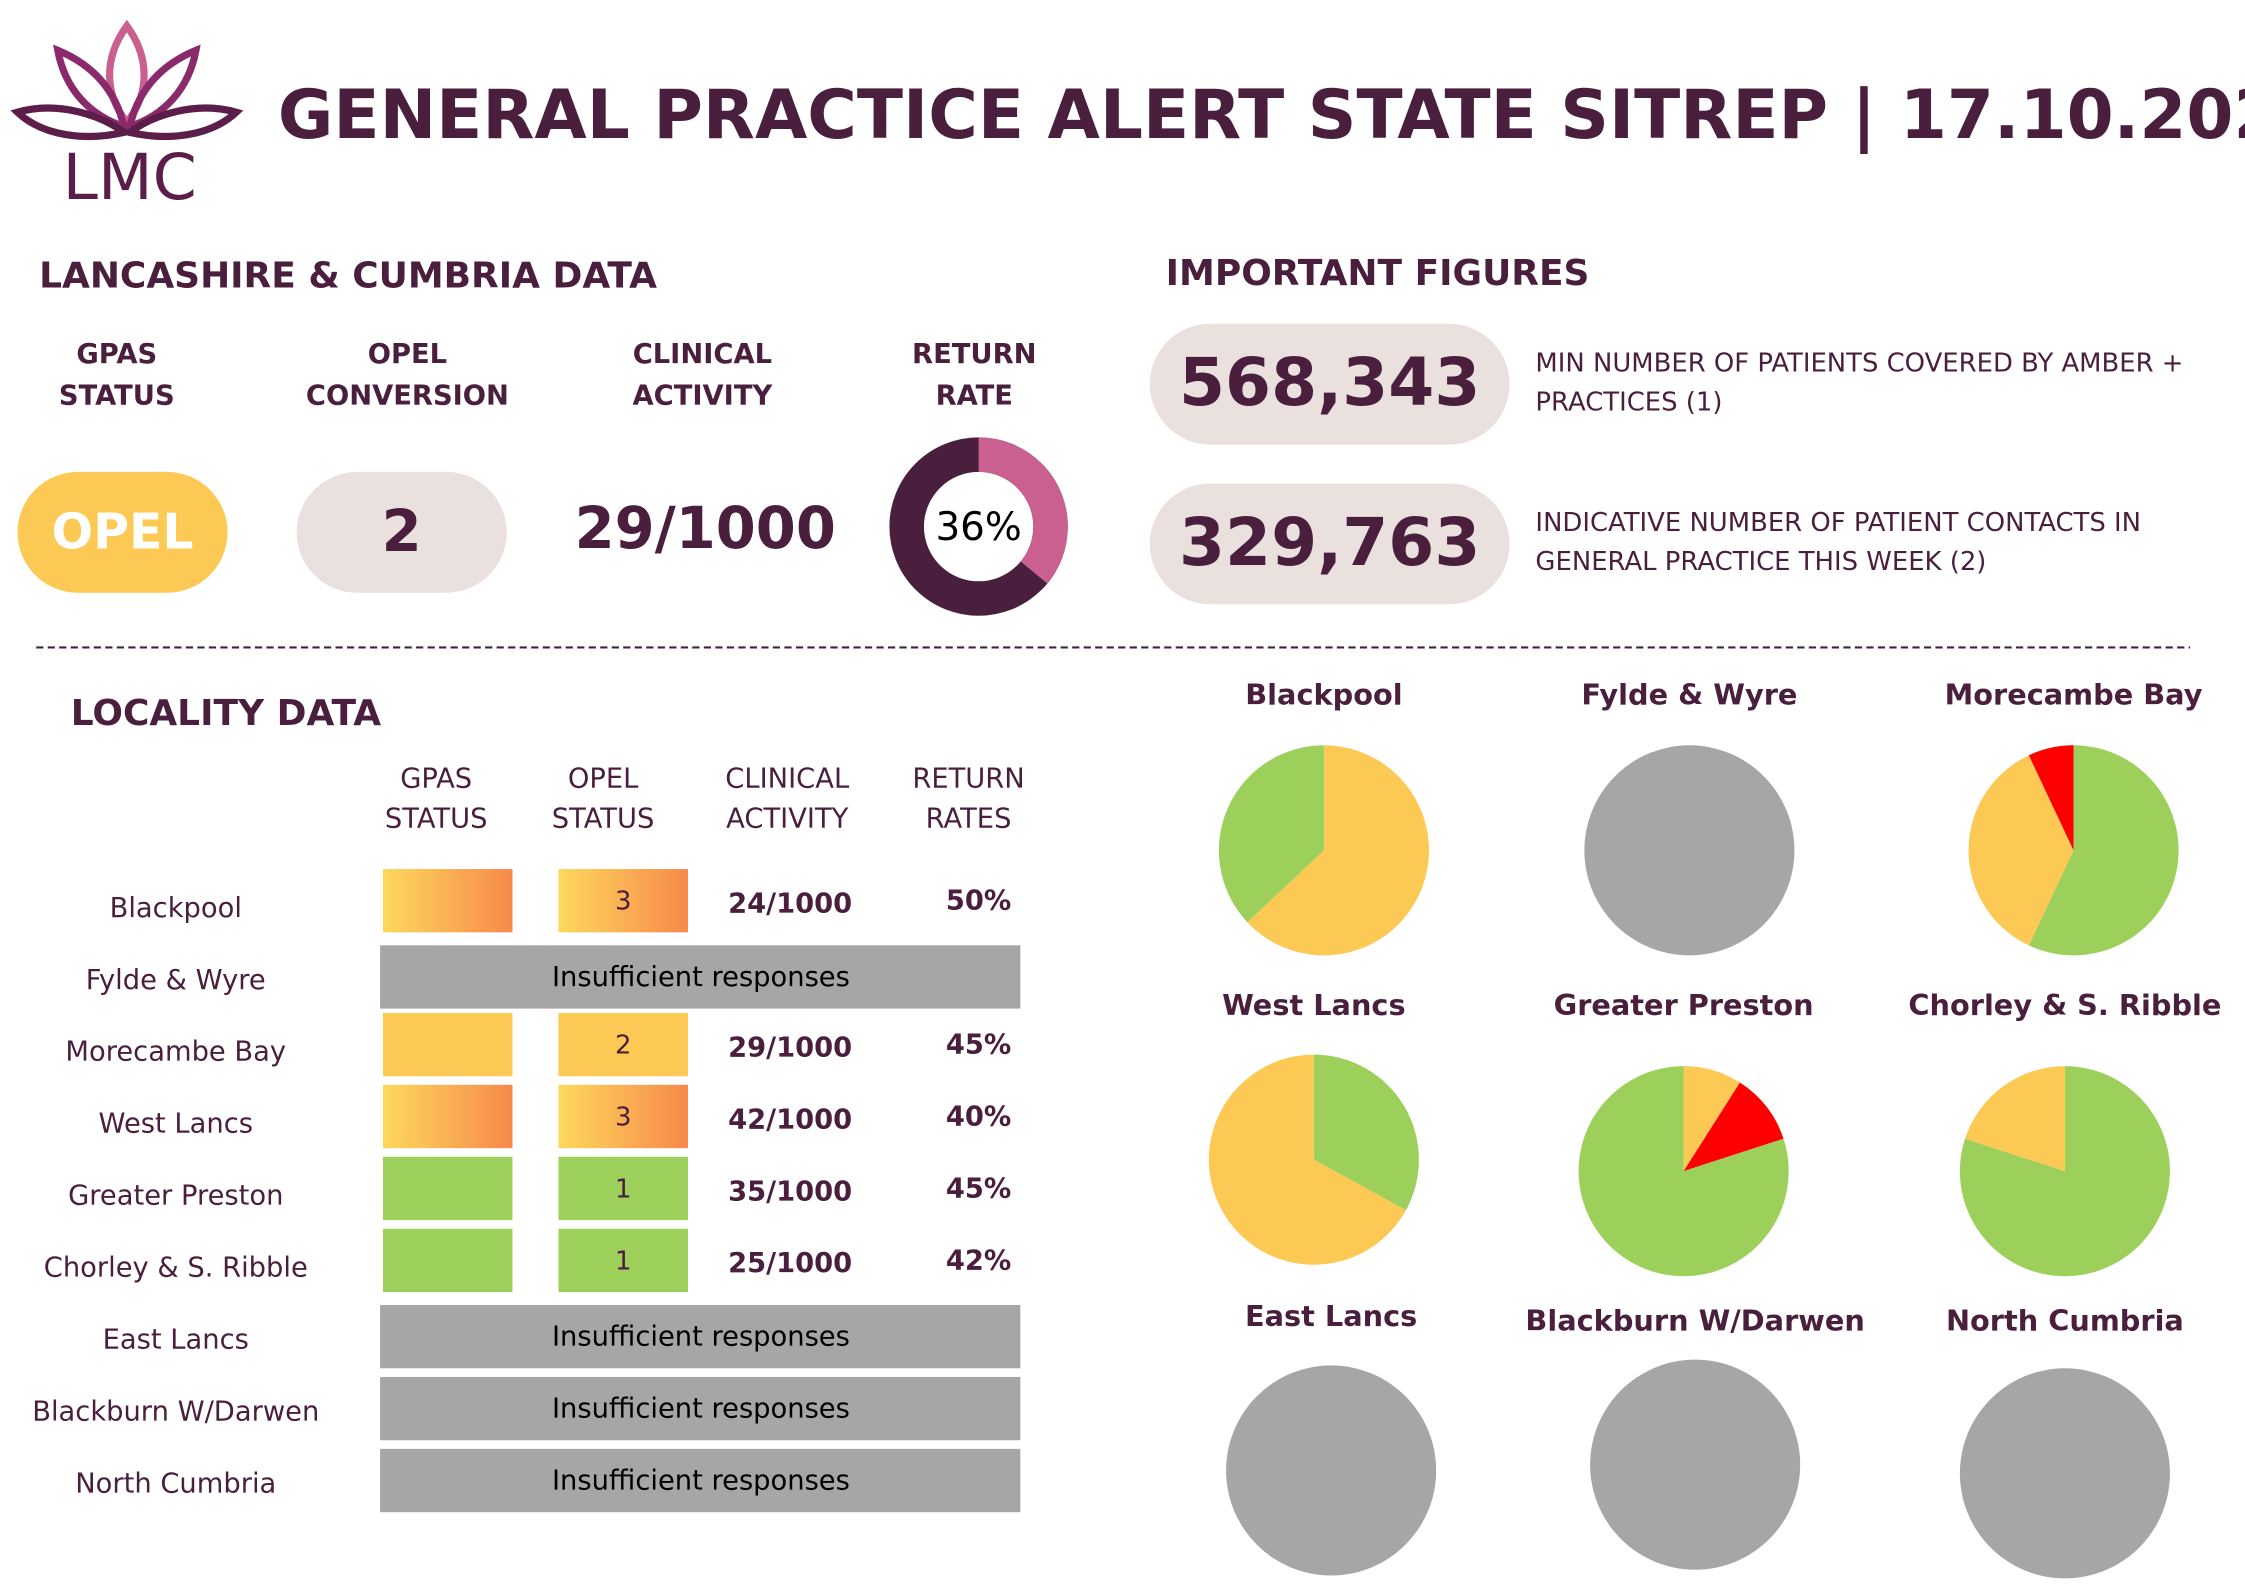  I want to click on locality-name: North Cumbria, so click(175, 1483).